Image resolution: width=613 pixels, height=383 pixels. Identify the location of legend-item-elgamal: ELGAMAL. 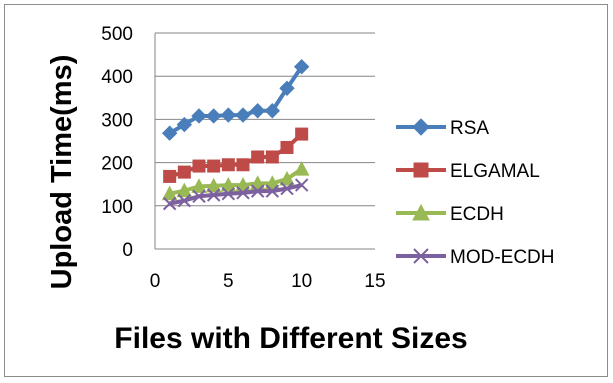
(468, 171).